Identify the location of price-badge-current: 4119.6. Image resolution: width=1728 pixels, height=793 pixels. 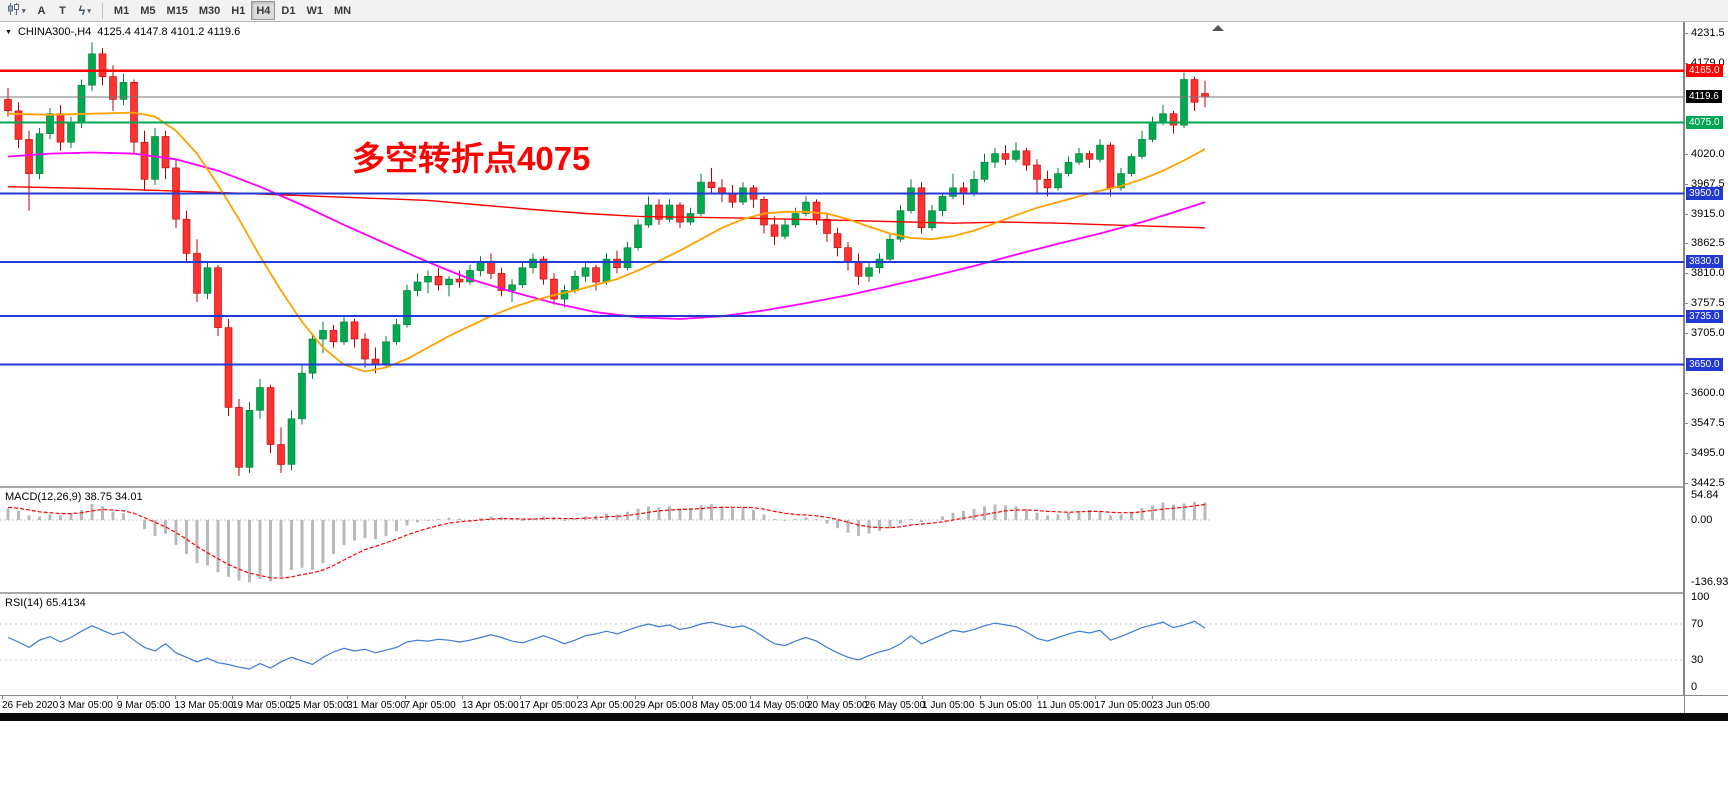
(1704, 96).